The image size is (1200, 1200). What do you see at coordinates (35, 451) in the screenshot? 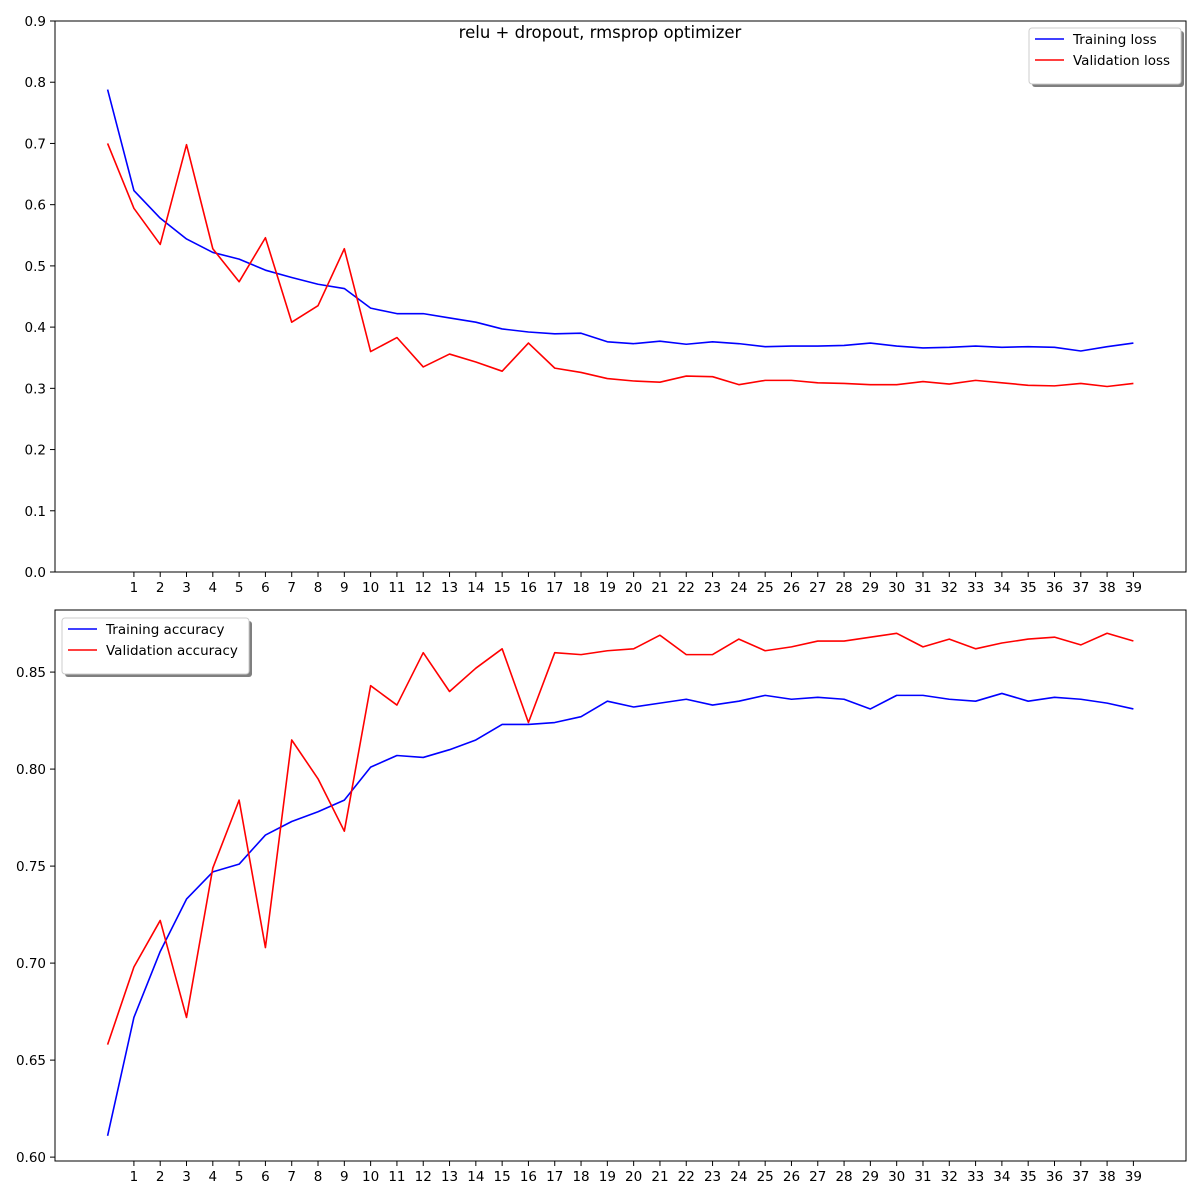
I see `y-tick-label: 0.2` at bounding box center [35, 451].